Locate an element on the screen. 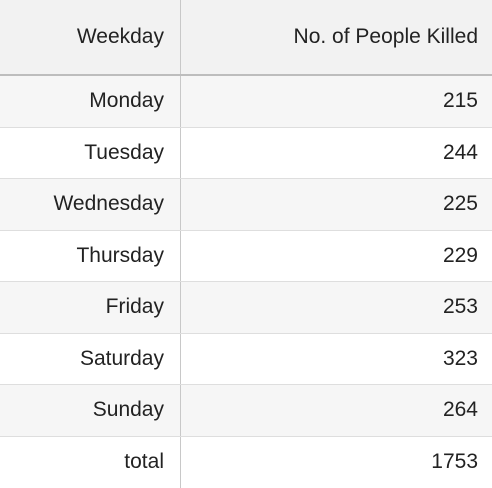 This screenshot has height=488, width=492. weekday-cell: Thursday is located at coordinates (90, 255).